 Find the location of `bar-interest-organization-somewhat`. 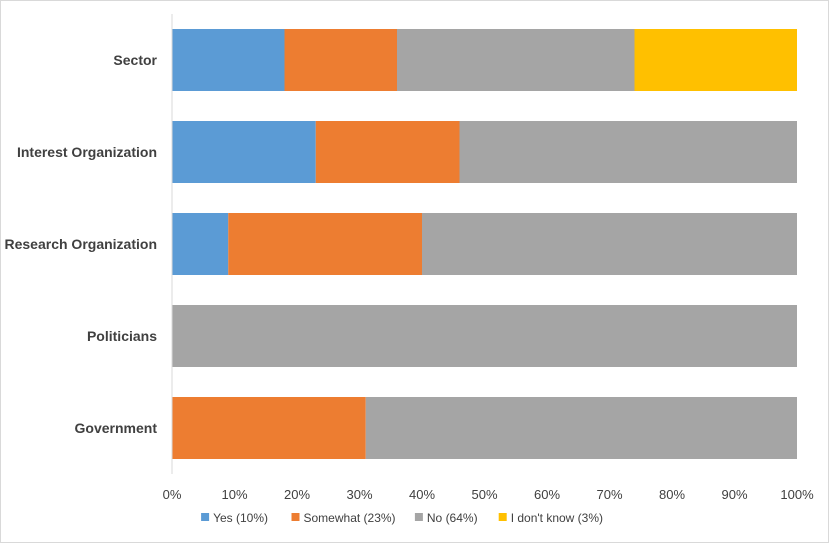

bar-interest-organization-somewhat is located at coordinates (387, 152).